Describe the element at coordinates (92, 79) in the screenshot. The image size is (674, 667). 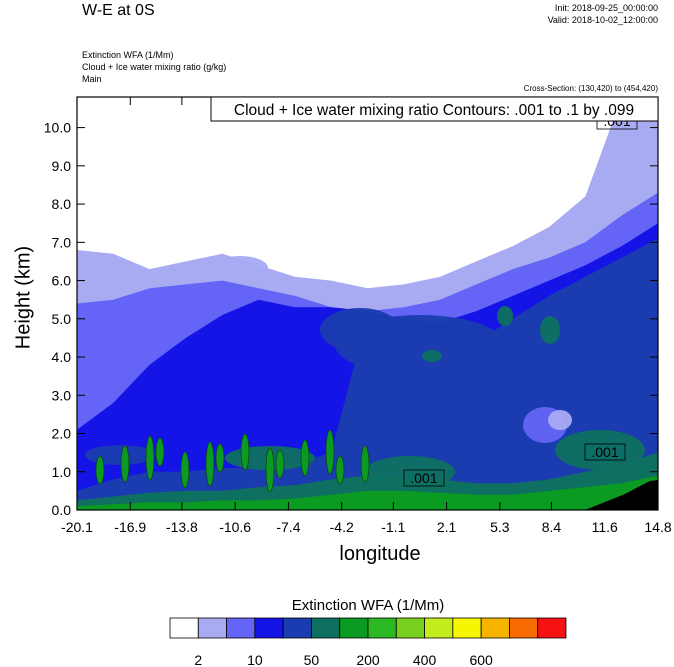
I see `field-name-main: Main` at that location.